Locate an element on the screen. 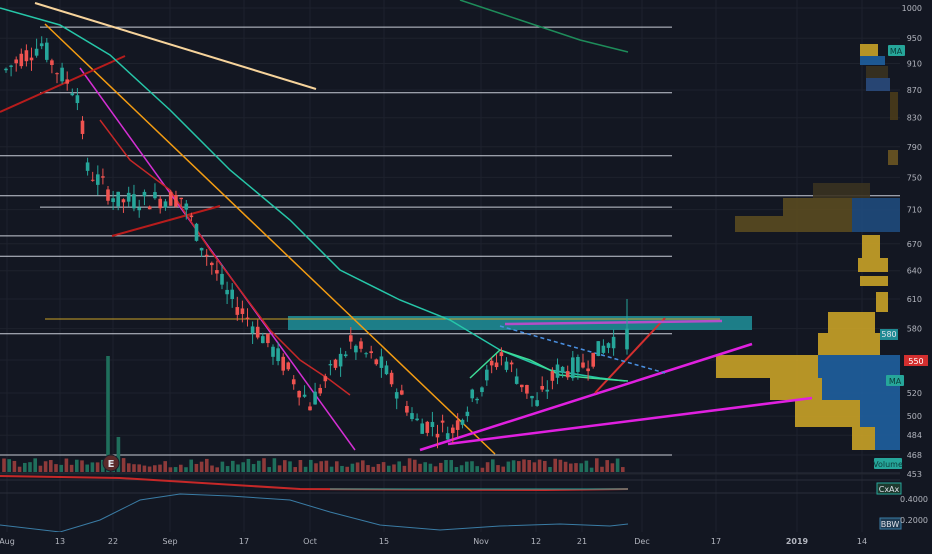  price-tick-0: 1000 is located at coordinates (912, 8).